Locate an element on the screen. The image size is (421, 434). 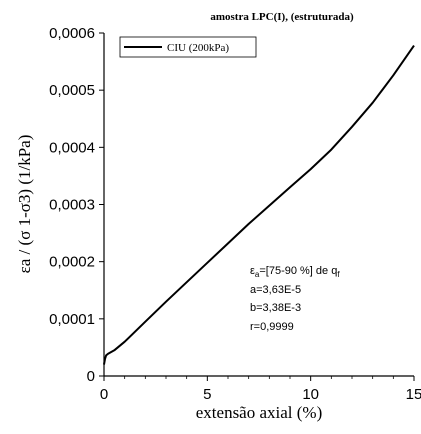
y-tick-label: 0,0002 is located at coordinates (72, 262).